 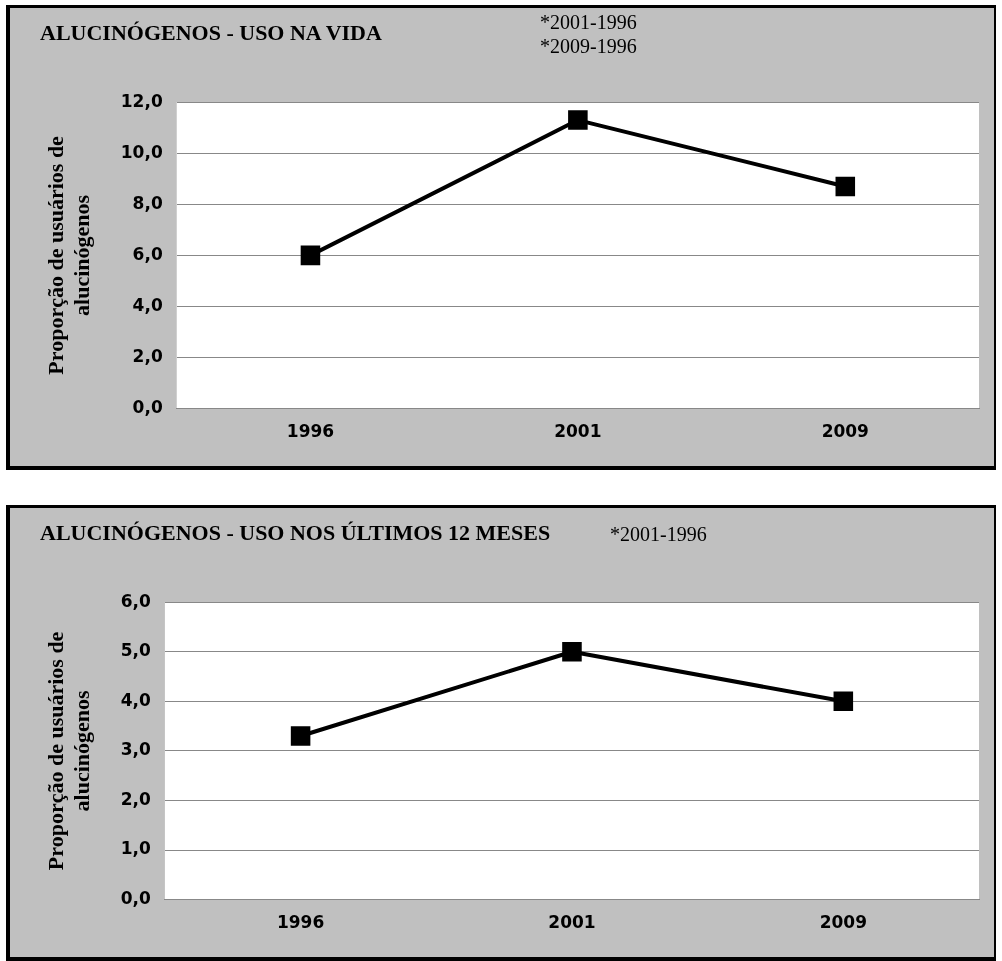 What do you see at coordinates (141, 100) in the screenshot?
I see `y-tick-label: 12,0` at bounding box center [141, 100].